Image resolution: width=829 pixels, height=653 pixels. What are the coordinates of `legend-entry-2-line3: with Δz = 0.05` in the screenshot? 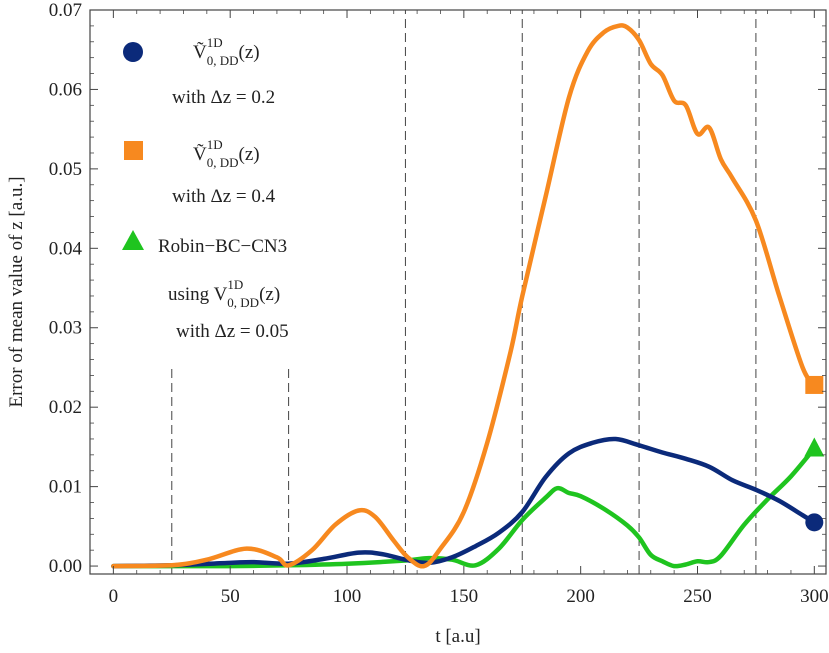 It's located at (232, 331).